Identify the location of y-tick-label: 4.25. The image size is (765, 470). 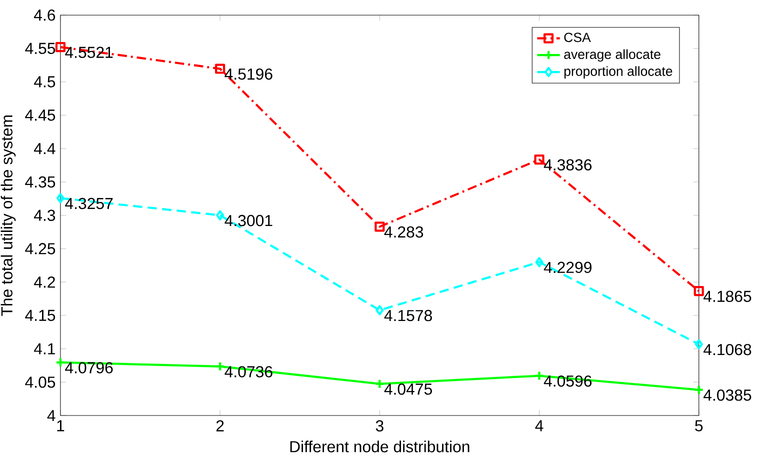
(40, 248).